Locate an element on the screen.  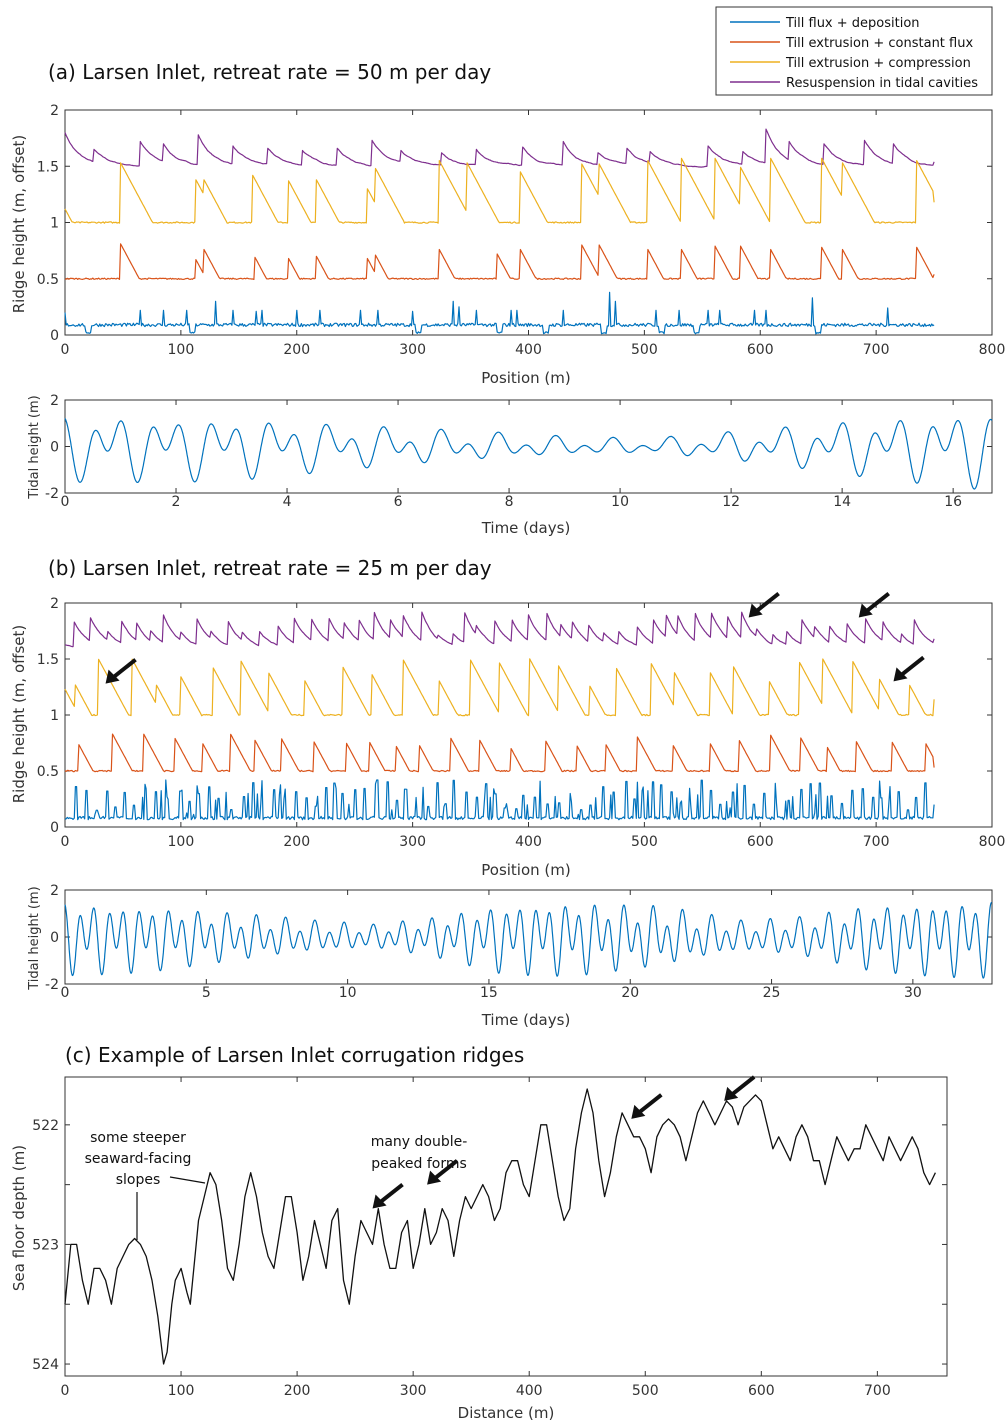
panel-b-tide-xlabel: Time (days) is located at coordinates (526, 1020).